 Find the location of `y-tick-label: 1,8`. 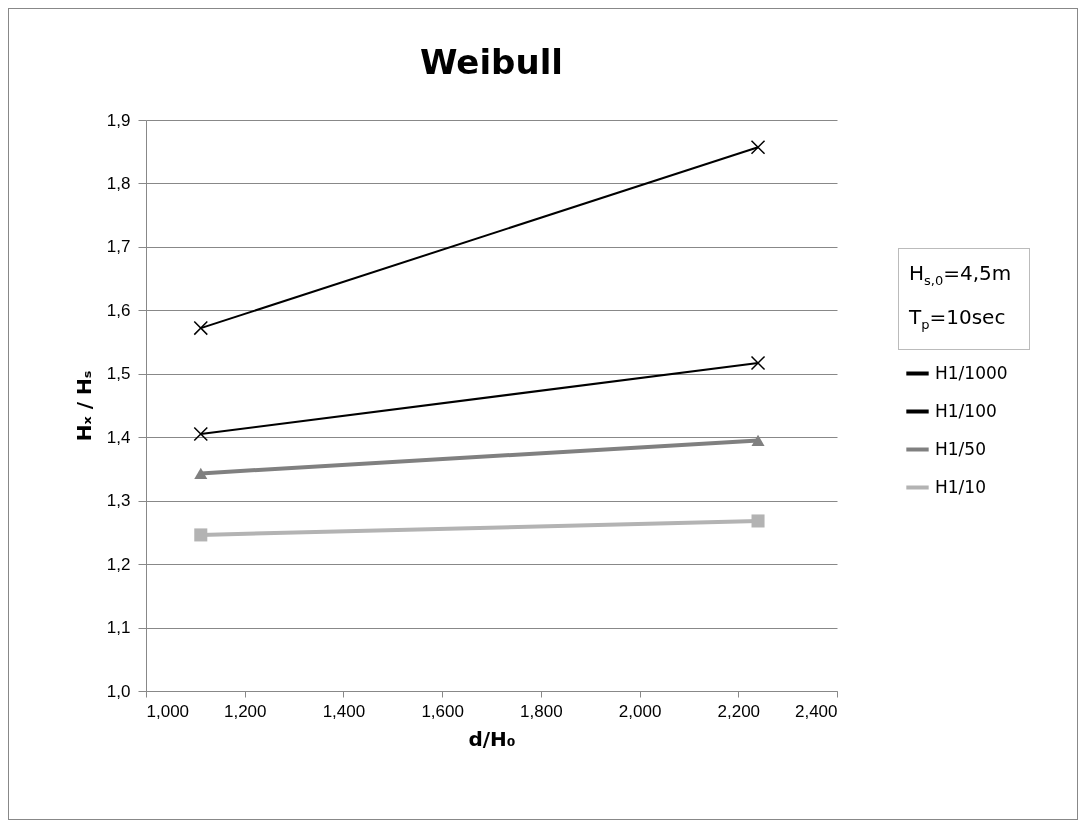

y-tick-label: 1,8 is located at coordinates (118, 183).